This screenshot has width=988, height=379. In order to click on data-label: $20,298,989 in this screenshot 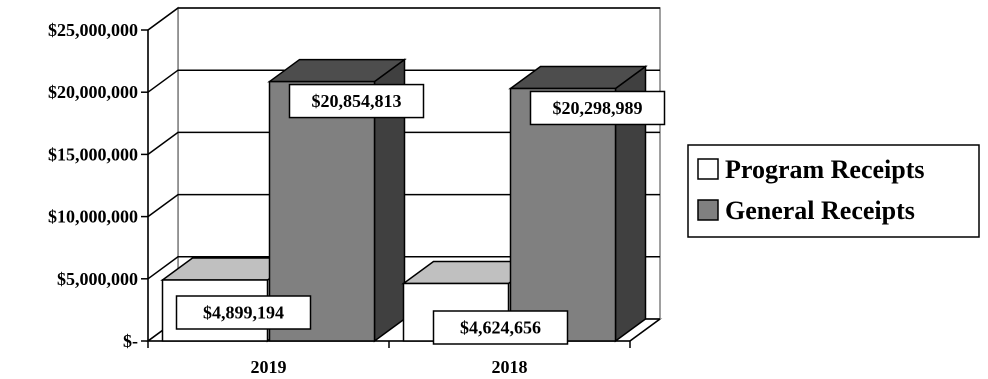, I will do `click(598, 108)`.